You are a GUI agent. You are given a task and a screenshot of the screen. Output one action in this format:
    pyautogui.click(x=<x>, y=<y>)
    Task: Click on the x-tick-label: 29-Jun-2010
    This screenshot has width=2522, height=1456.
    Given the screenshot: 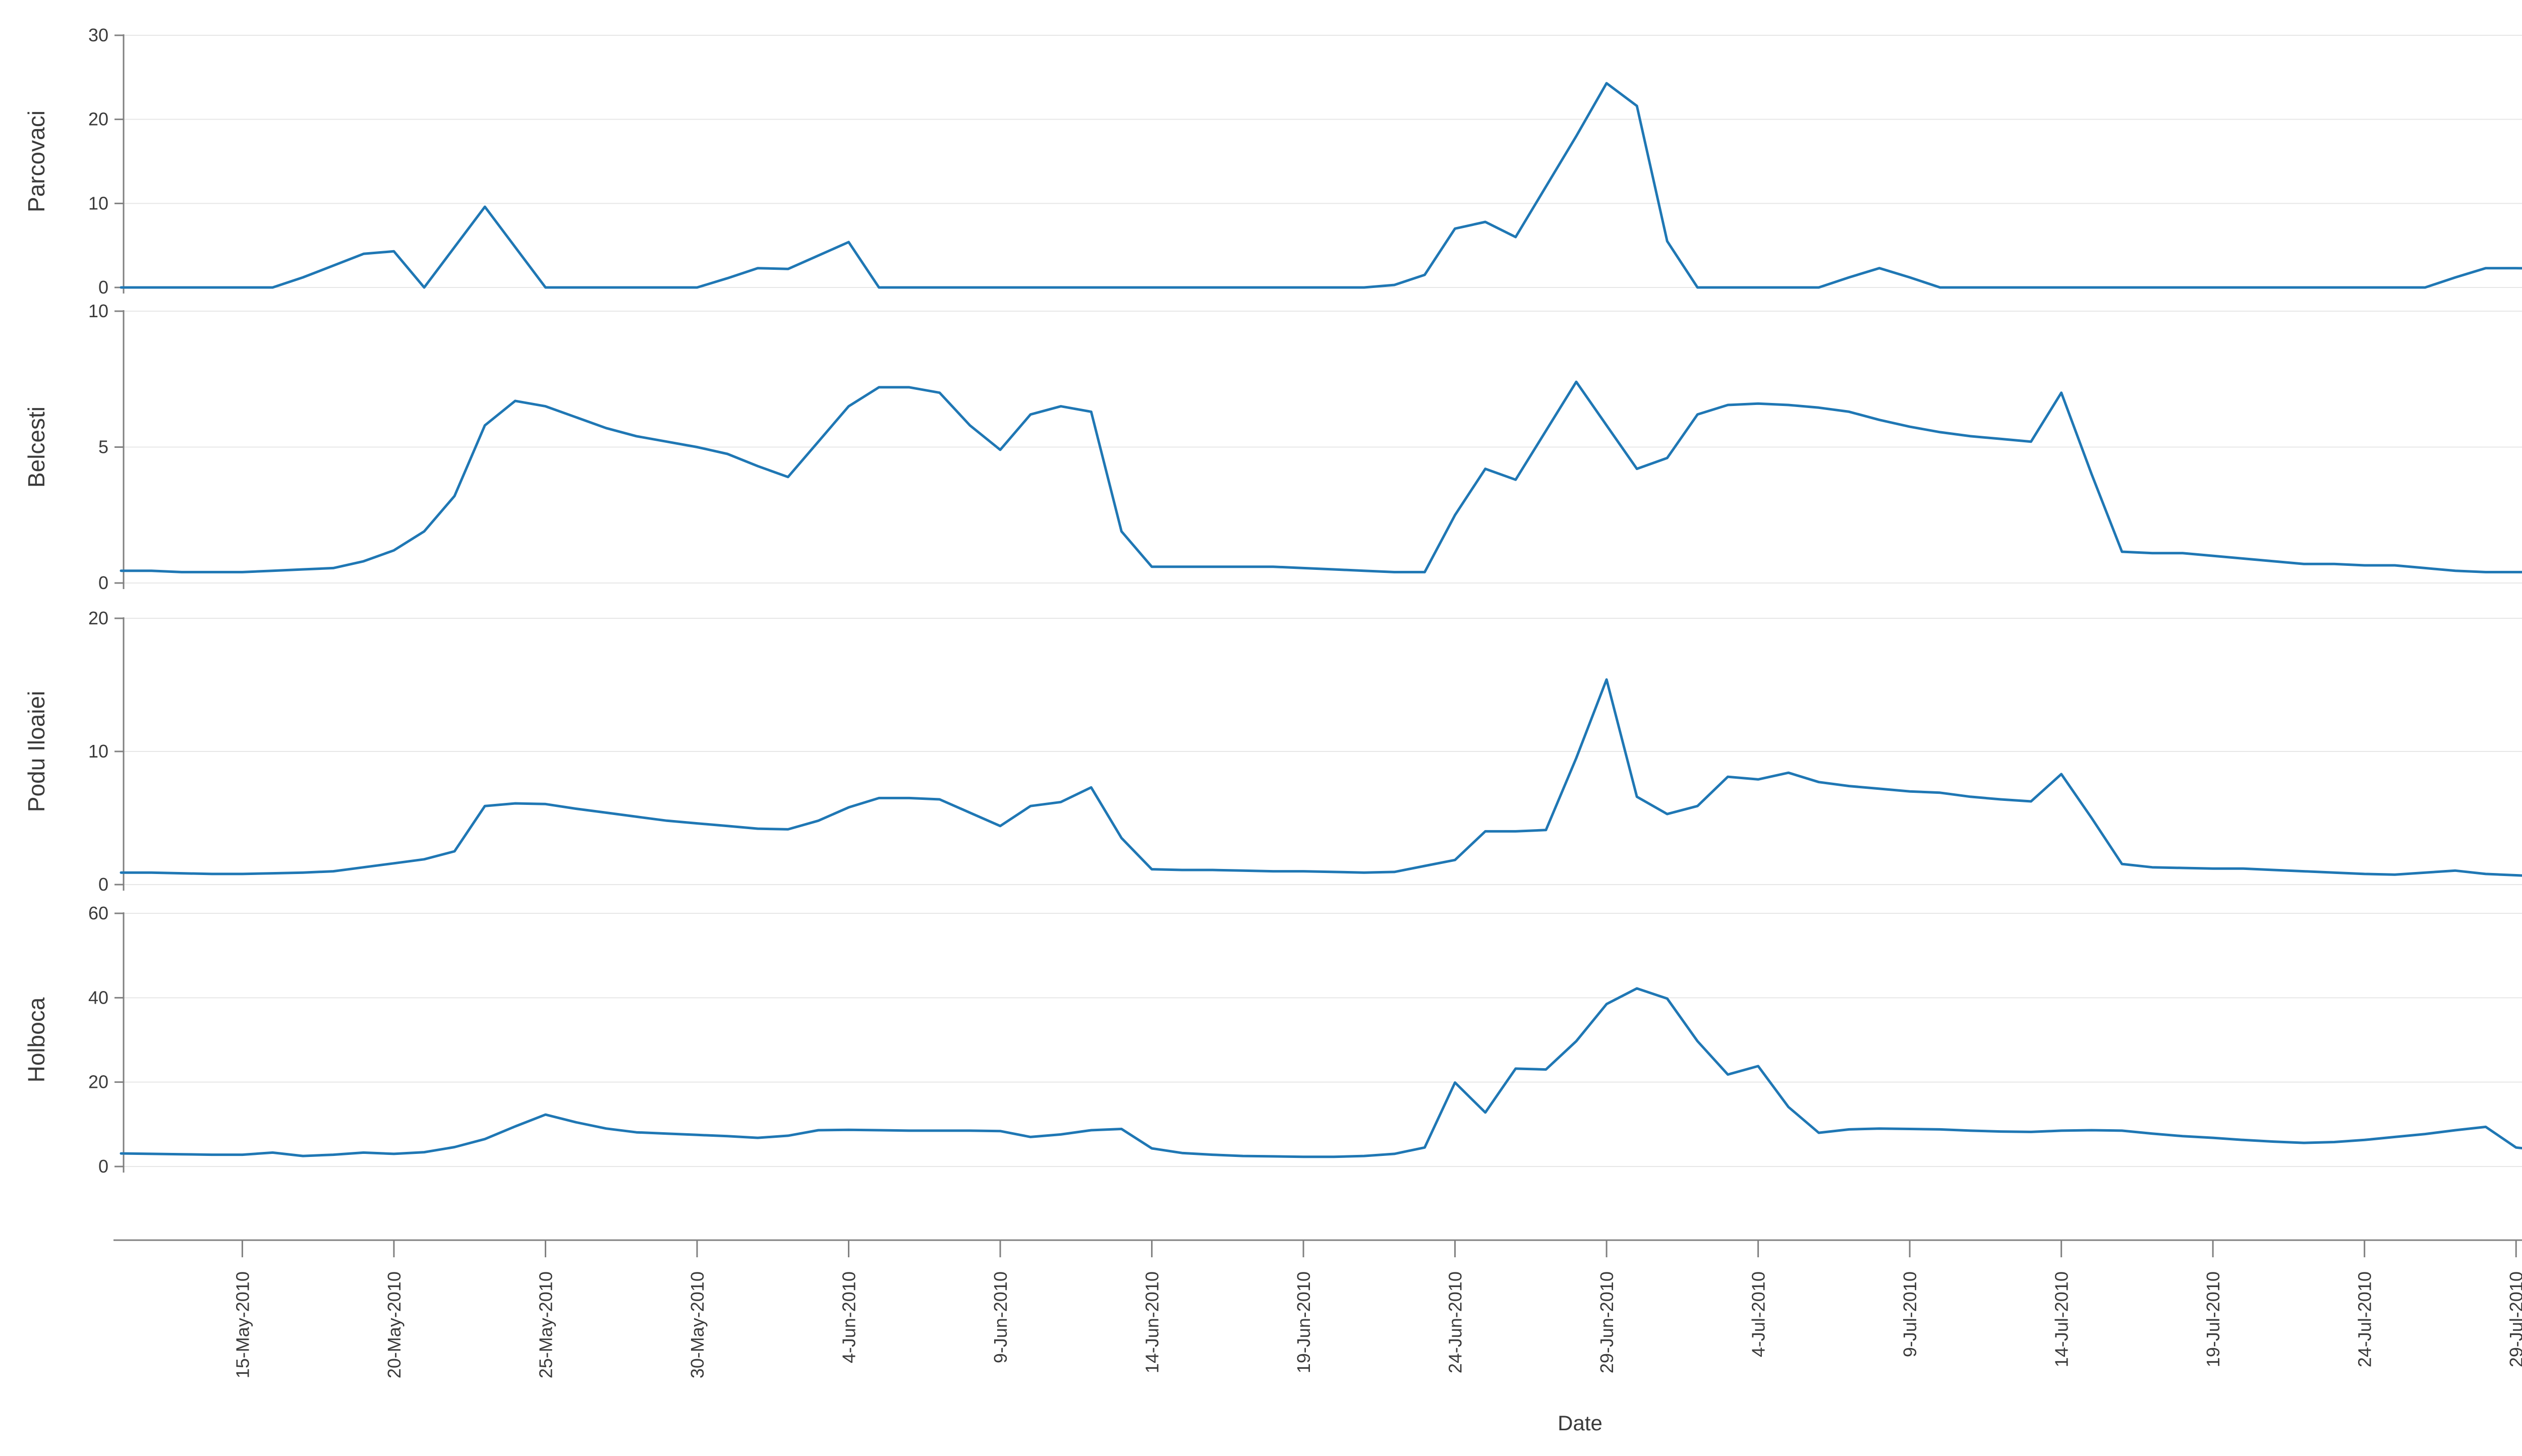 What is the action you would take?
    pyautogui.click(x=1606, y=1322)
    